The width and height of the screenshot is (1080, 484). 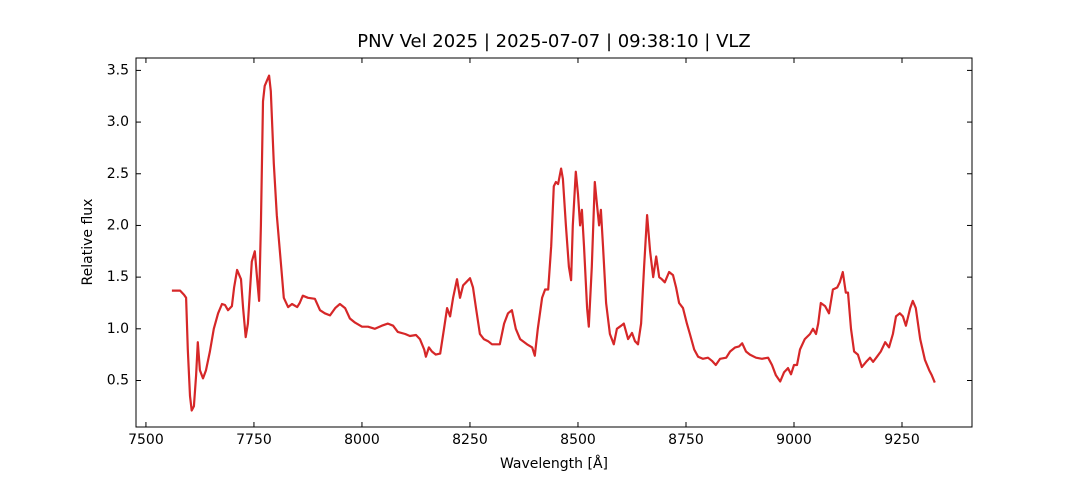 I want to click on x-tick-label: 8500, so click(x=578, y=440).